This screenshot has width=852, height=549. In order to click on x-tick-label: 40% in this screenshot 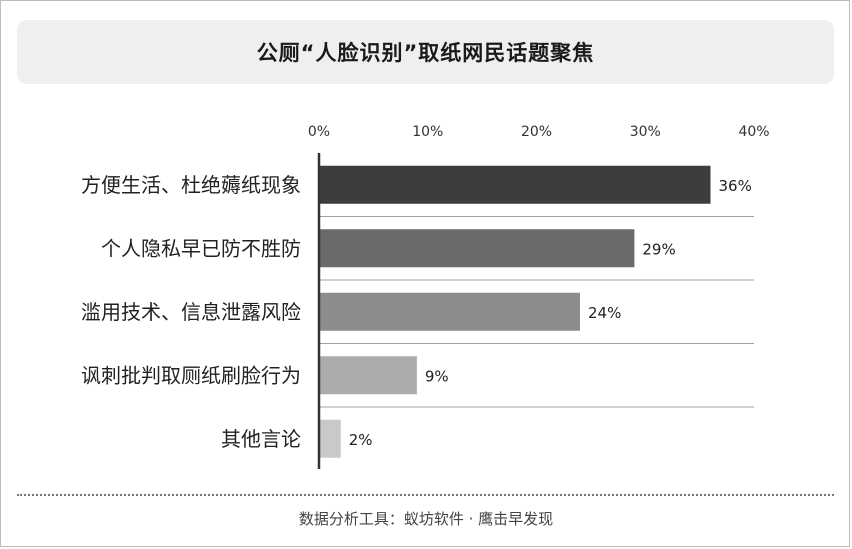, I will do `click(753, 132)`.